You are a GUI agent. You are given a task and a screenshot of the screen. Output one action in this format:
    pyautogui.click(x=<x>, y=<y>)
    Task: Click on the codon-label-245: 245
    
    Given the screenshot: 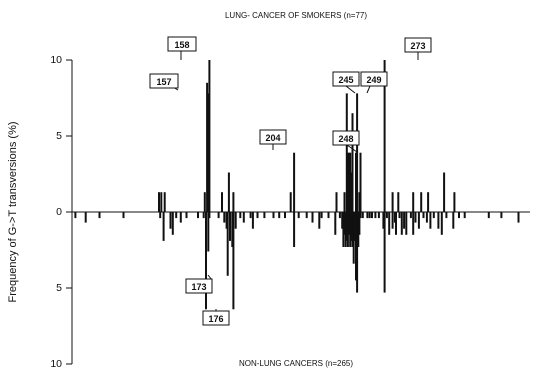 What is the action you would take?
    pyautogui.click(x=346, y=82)
    